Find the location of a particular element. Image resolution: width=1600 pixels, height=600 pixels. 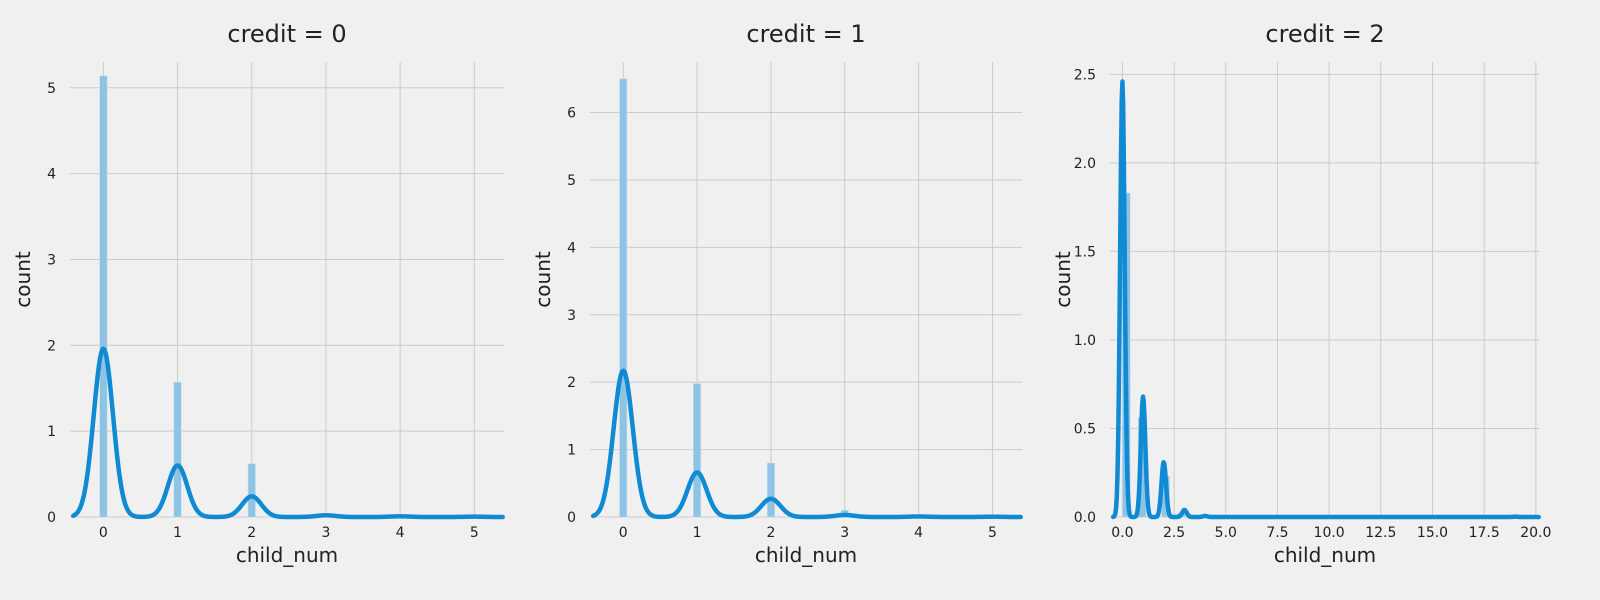

x-tick-label: 12.5 is located at coordinates (1380, 533).